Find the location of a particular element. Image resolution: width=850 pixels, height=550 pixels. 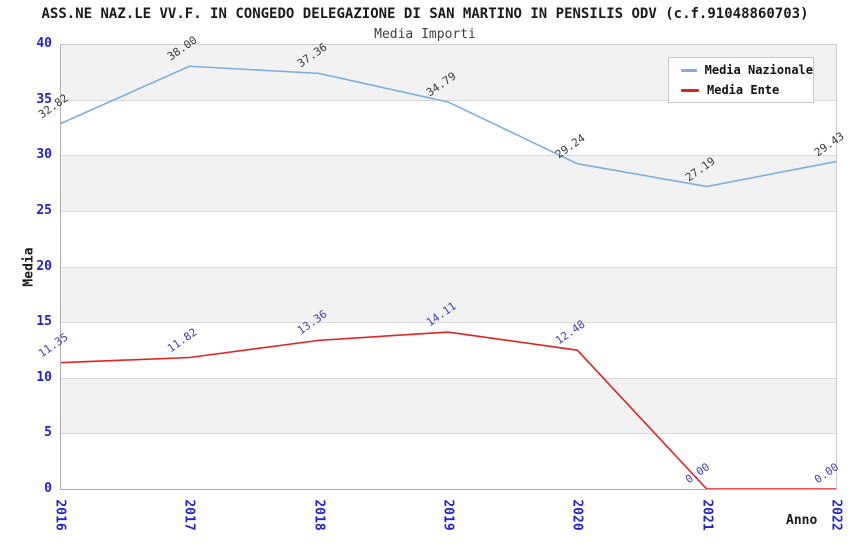

x-tick-label: 2019 is located at coordinates (448, 515).